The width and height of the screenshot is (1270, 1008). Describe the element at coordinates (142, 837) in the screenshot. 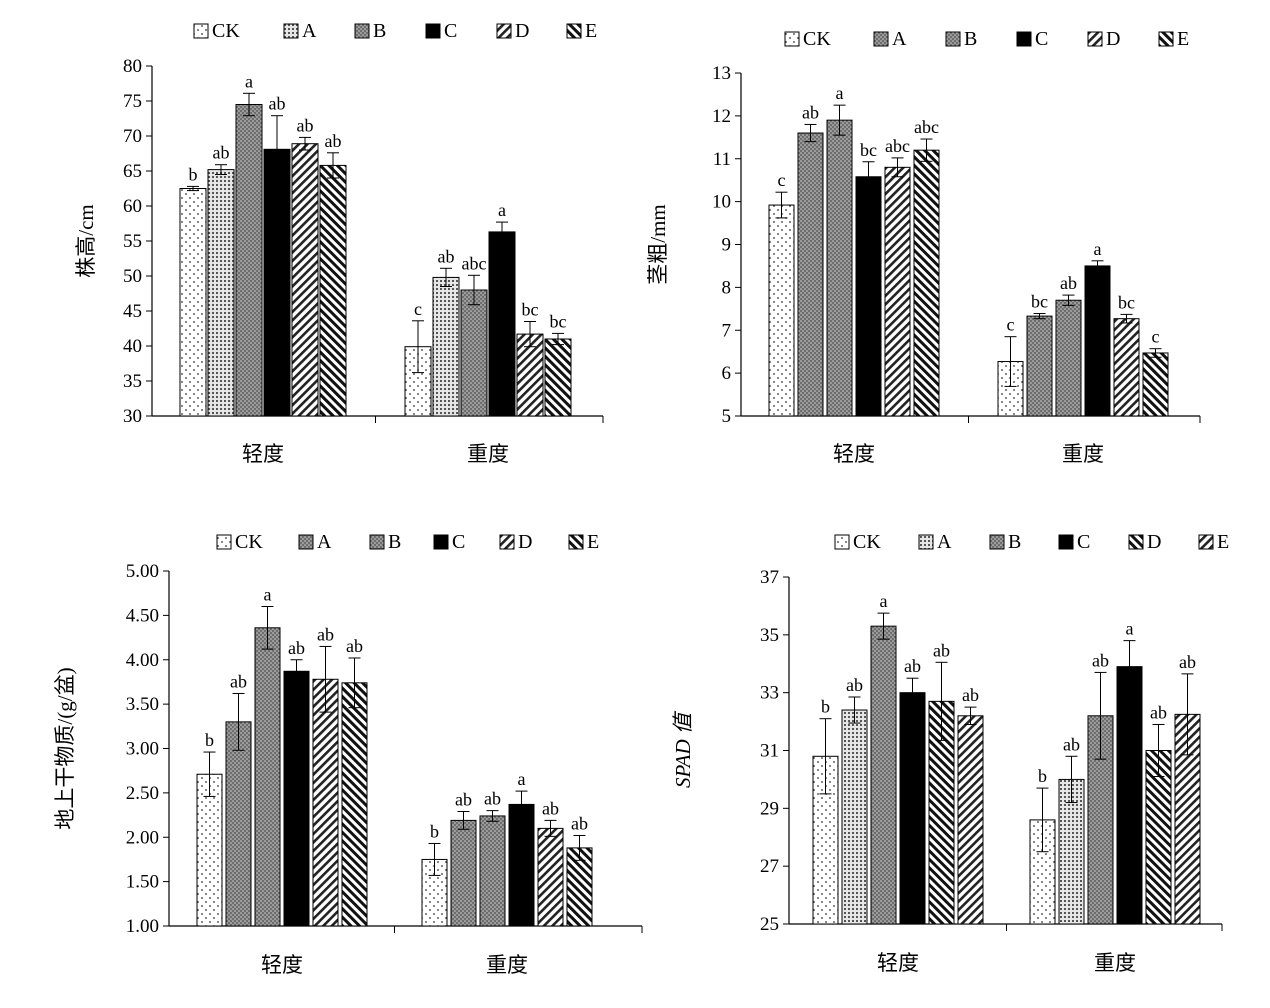

I see `y-tick-label: 2.00` at that location.